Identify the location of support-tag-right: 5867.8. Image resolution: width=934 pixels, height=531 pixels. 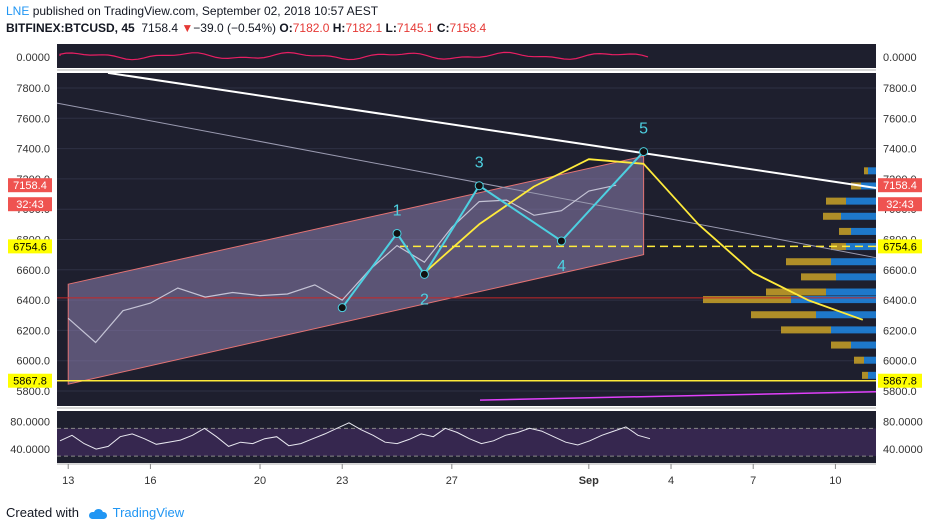
(900, 380).